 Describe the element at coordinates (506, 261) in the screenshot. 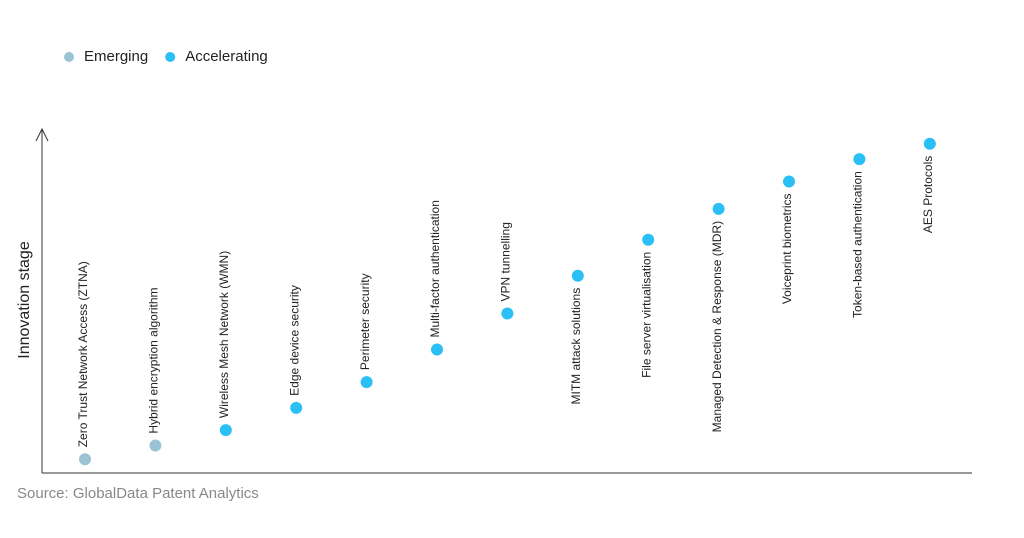

I see `point-label: VPN tunnelling` at that location.